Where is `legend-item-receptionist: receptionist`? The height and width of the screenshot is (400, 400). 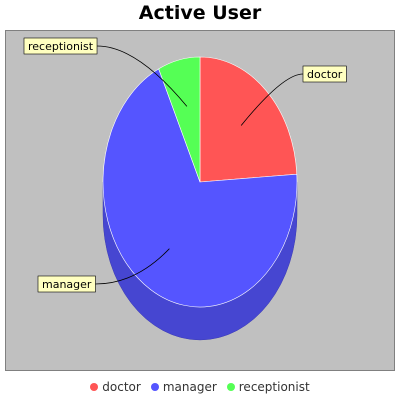 legend-item-receptionist: receptionist is located at coordinates (268, 387).